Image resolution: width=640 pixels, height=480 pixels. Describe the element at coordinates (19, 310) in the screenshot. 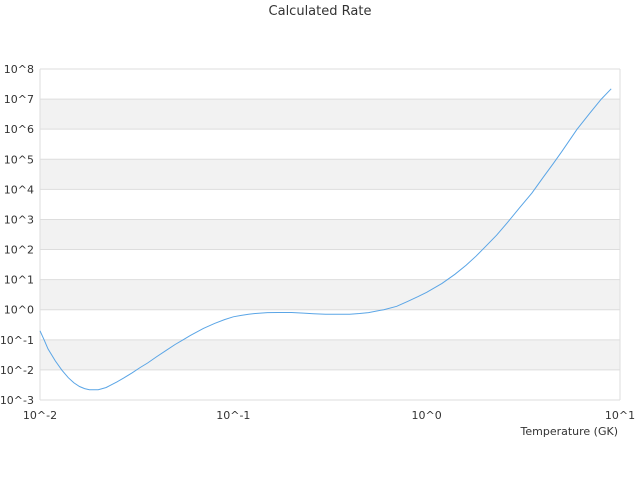

I see `y-tick-label: 10^0` at that location.